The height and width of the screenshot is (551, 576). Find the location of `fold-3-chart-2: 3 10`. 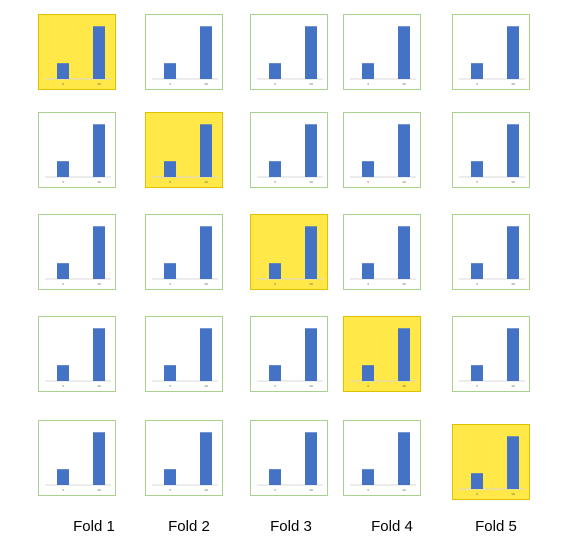

fold-3-chart-2: 3 10 is located at coordinates (289, 150).